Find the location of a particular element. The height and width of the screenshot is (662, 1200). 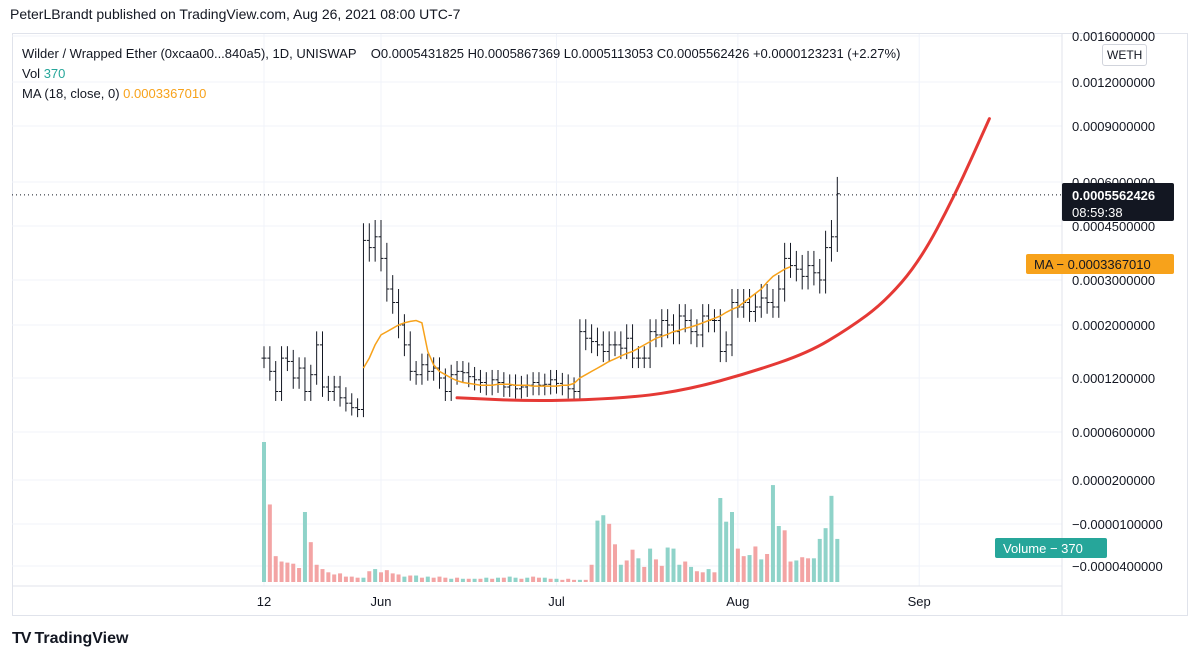

brand-name: TradingView is located at coordinates (81, 638).